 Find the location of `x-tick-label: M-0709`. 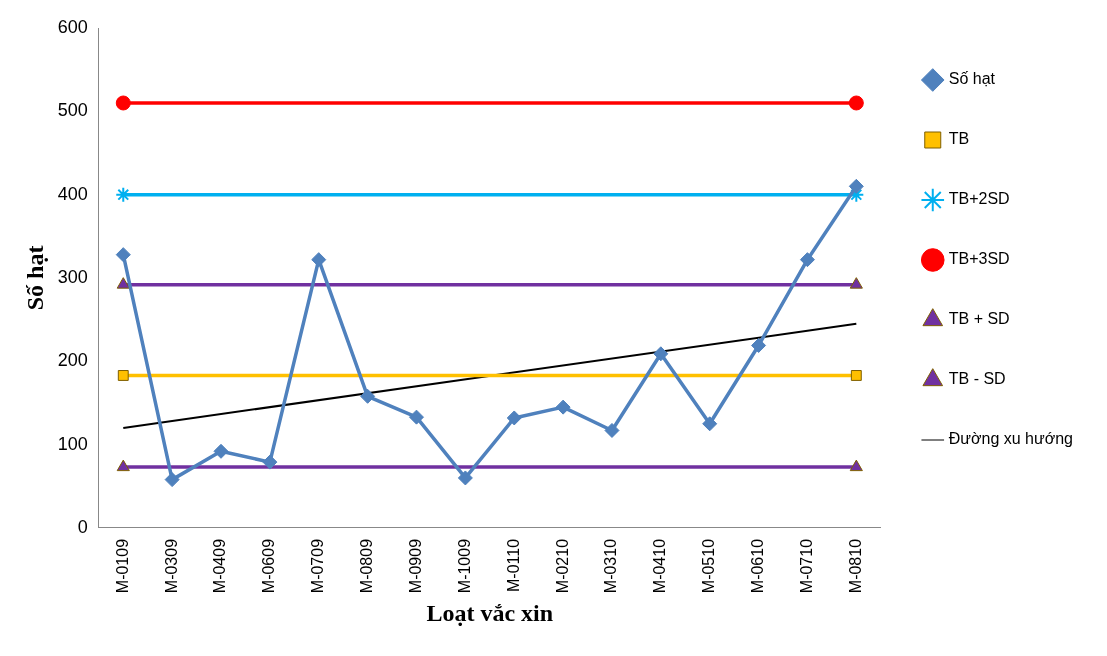

x-tick-label: M-0709 is located at coordinates (318, 566).